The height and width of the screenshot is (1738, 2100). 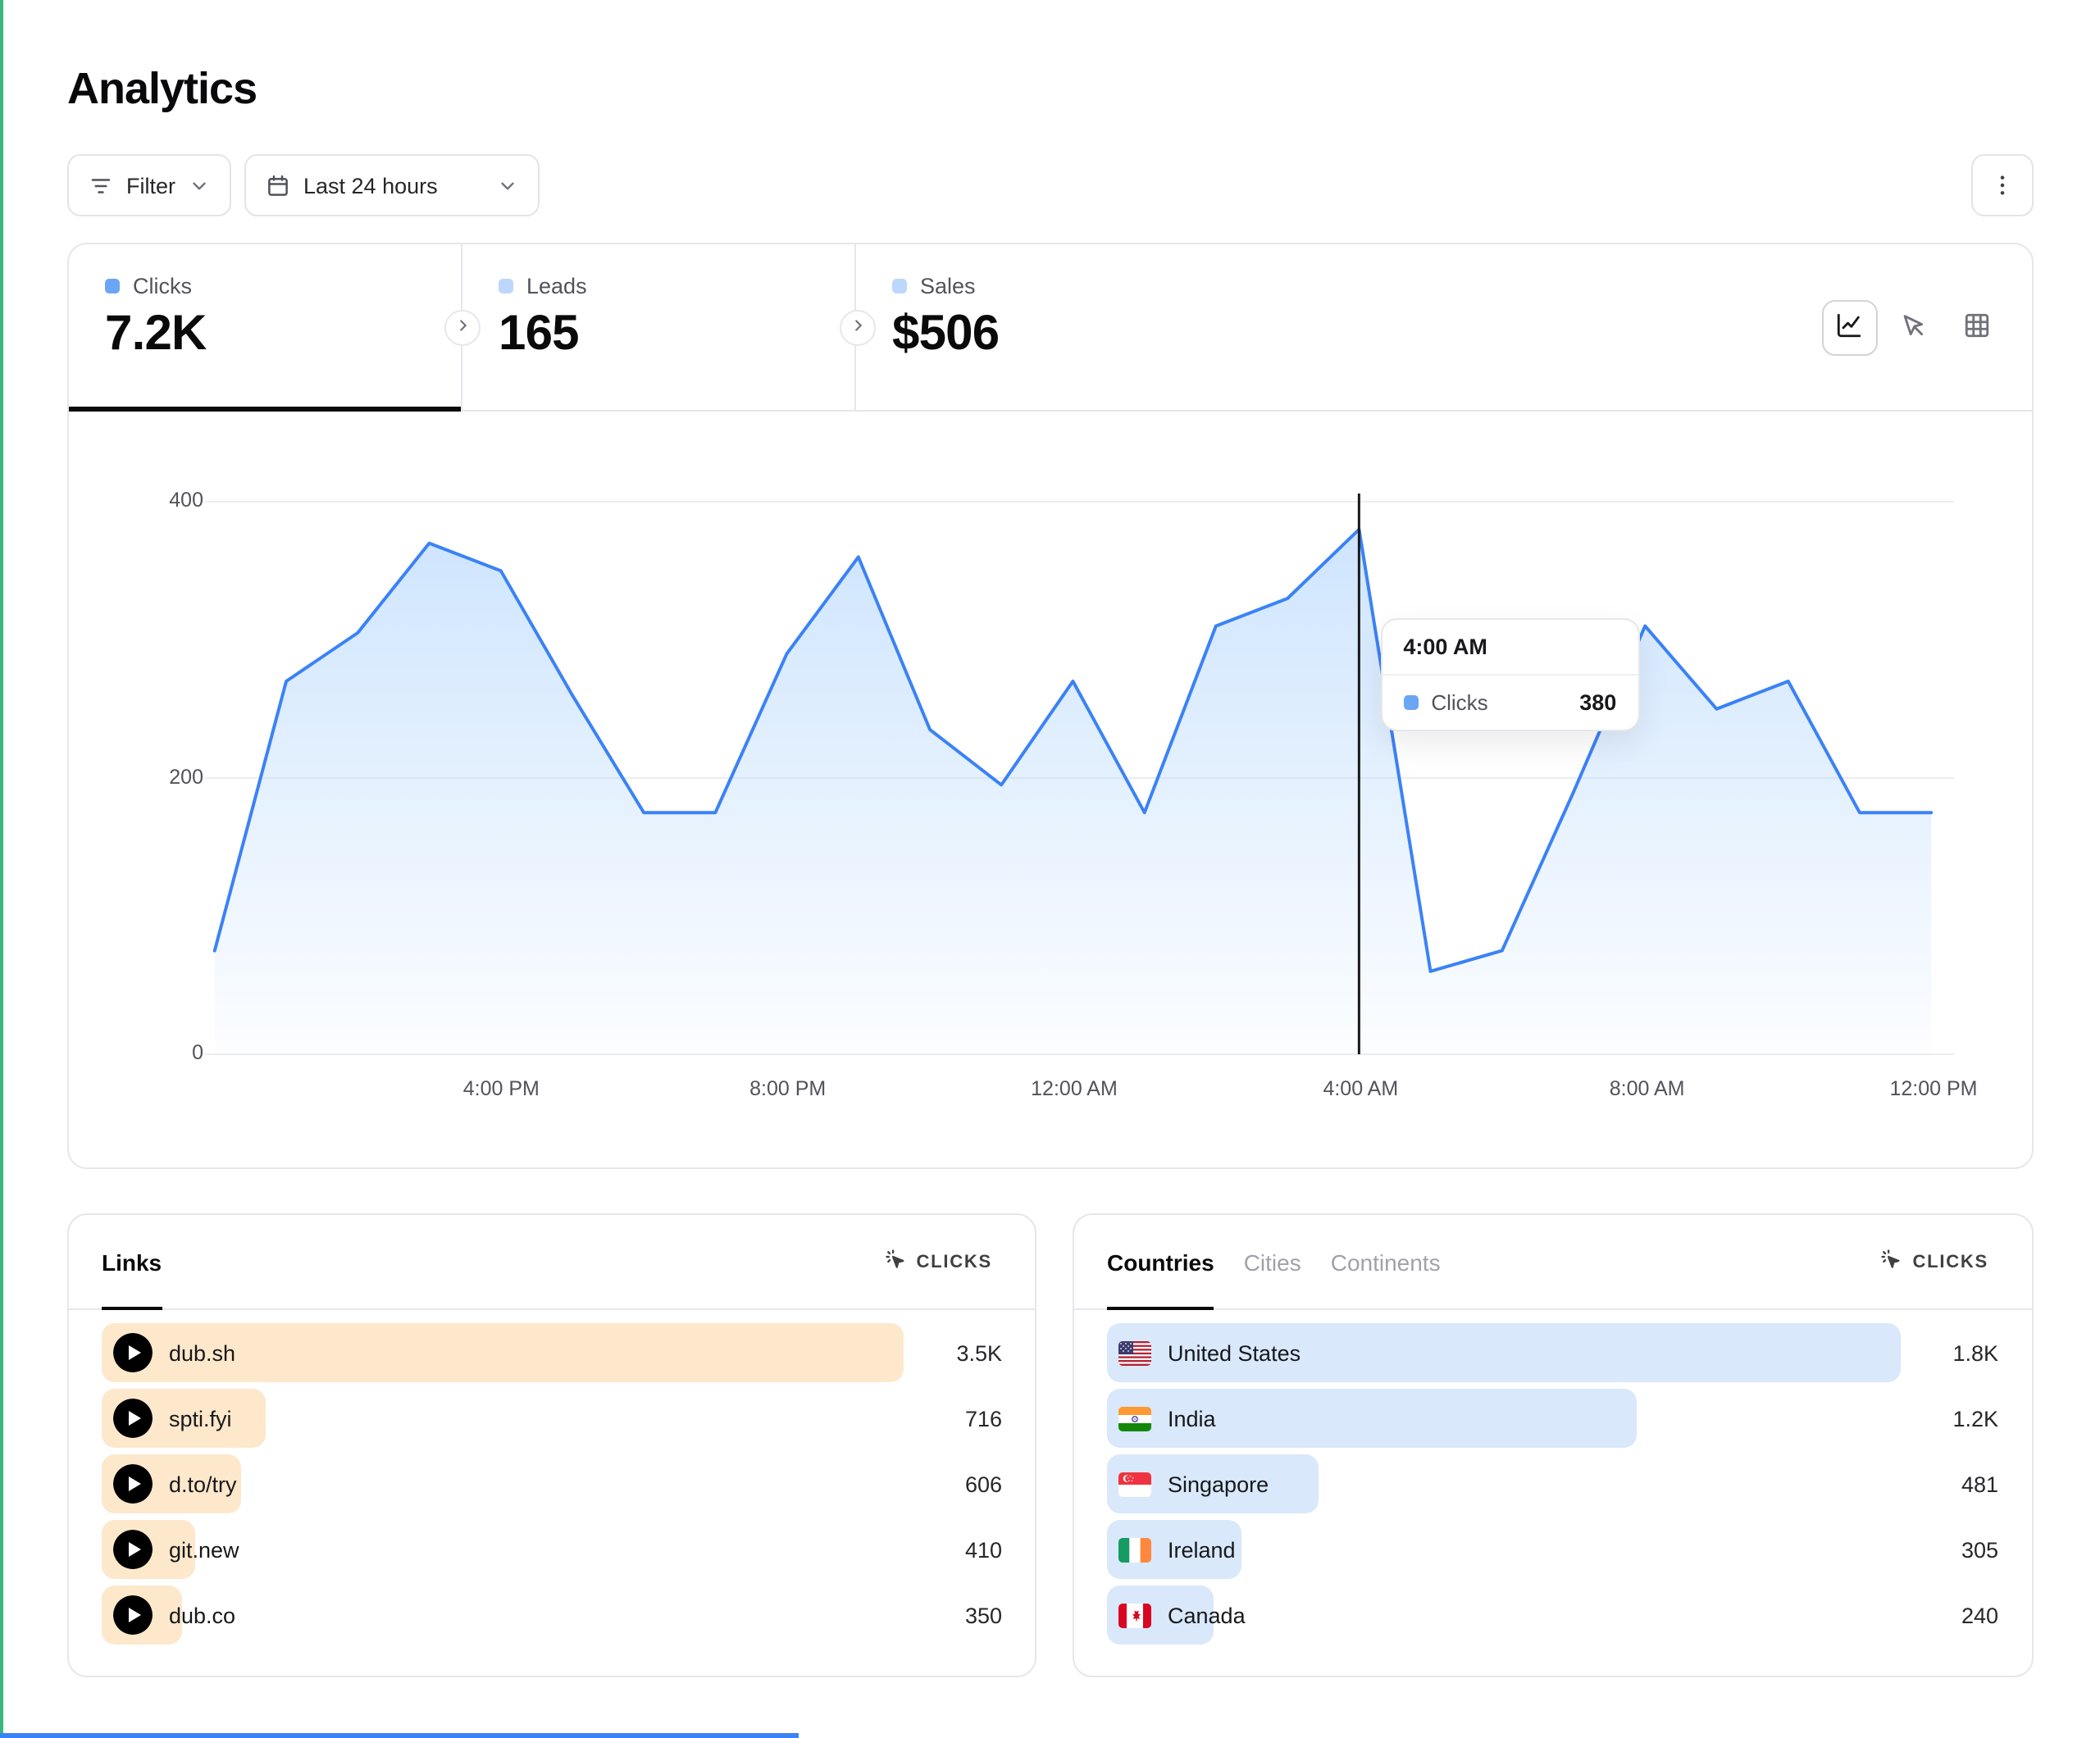 What do you see at coordinates (501, 1088) in the screenshot?
I see `x-axis-label: 4:00 PM` at bounding box center [501, 1088].